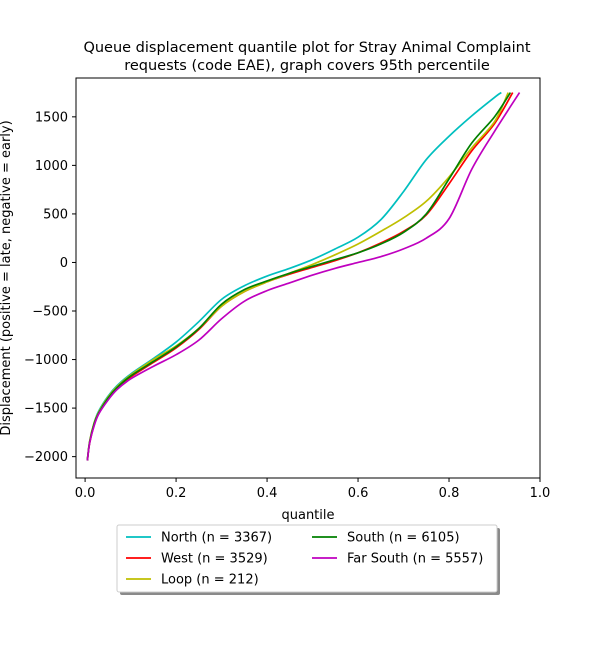 The image size is (600, 650). What do you see at coordinates (210, 580) in the screenshot?
I see `legend-label-loop: Loop (n = 212)` at bounding box center [210, 580].